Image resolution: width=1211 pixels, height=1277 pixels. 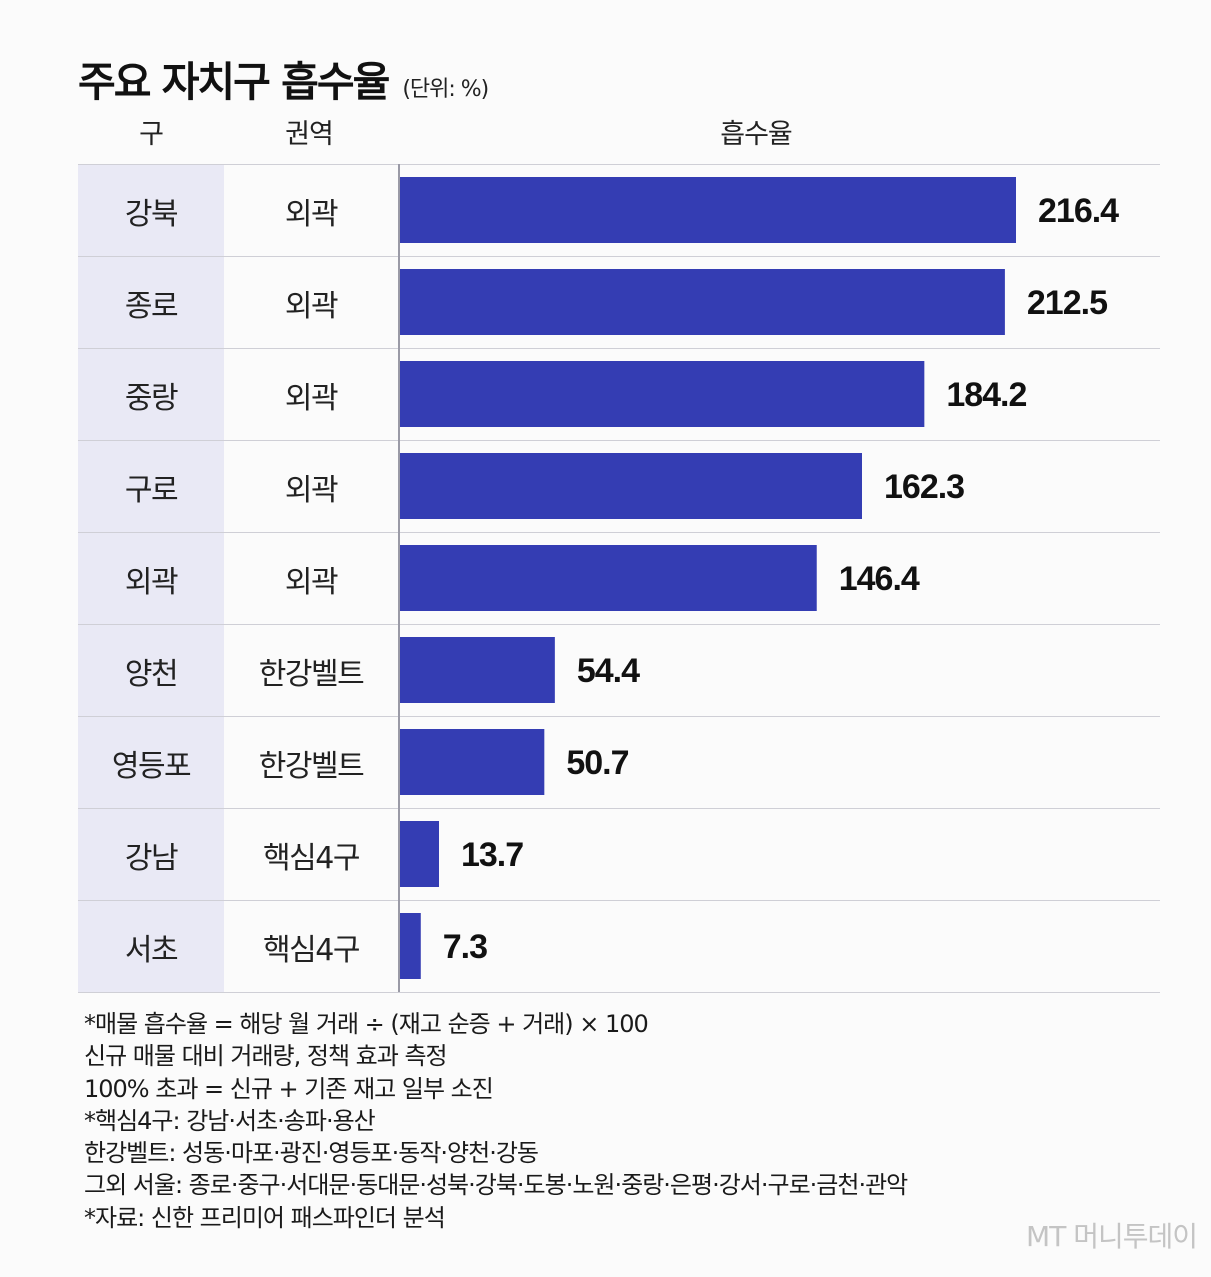 I want to click on title-row: 주요 자치구 흡수율 (단위: %), so click(x=283, y=78).